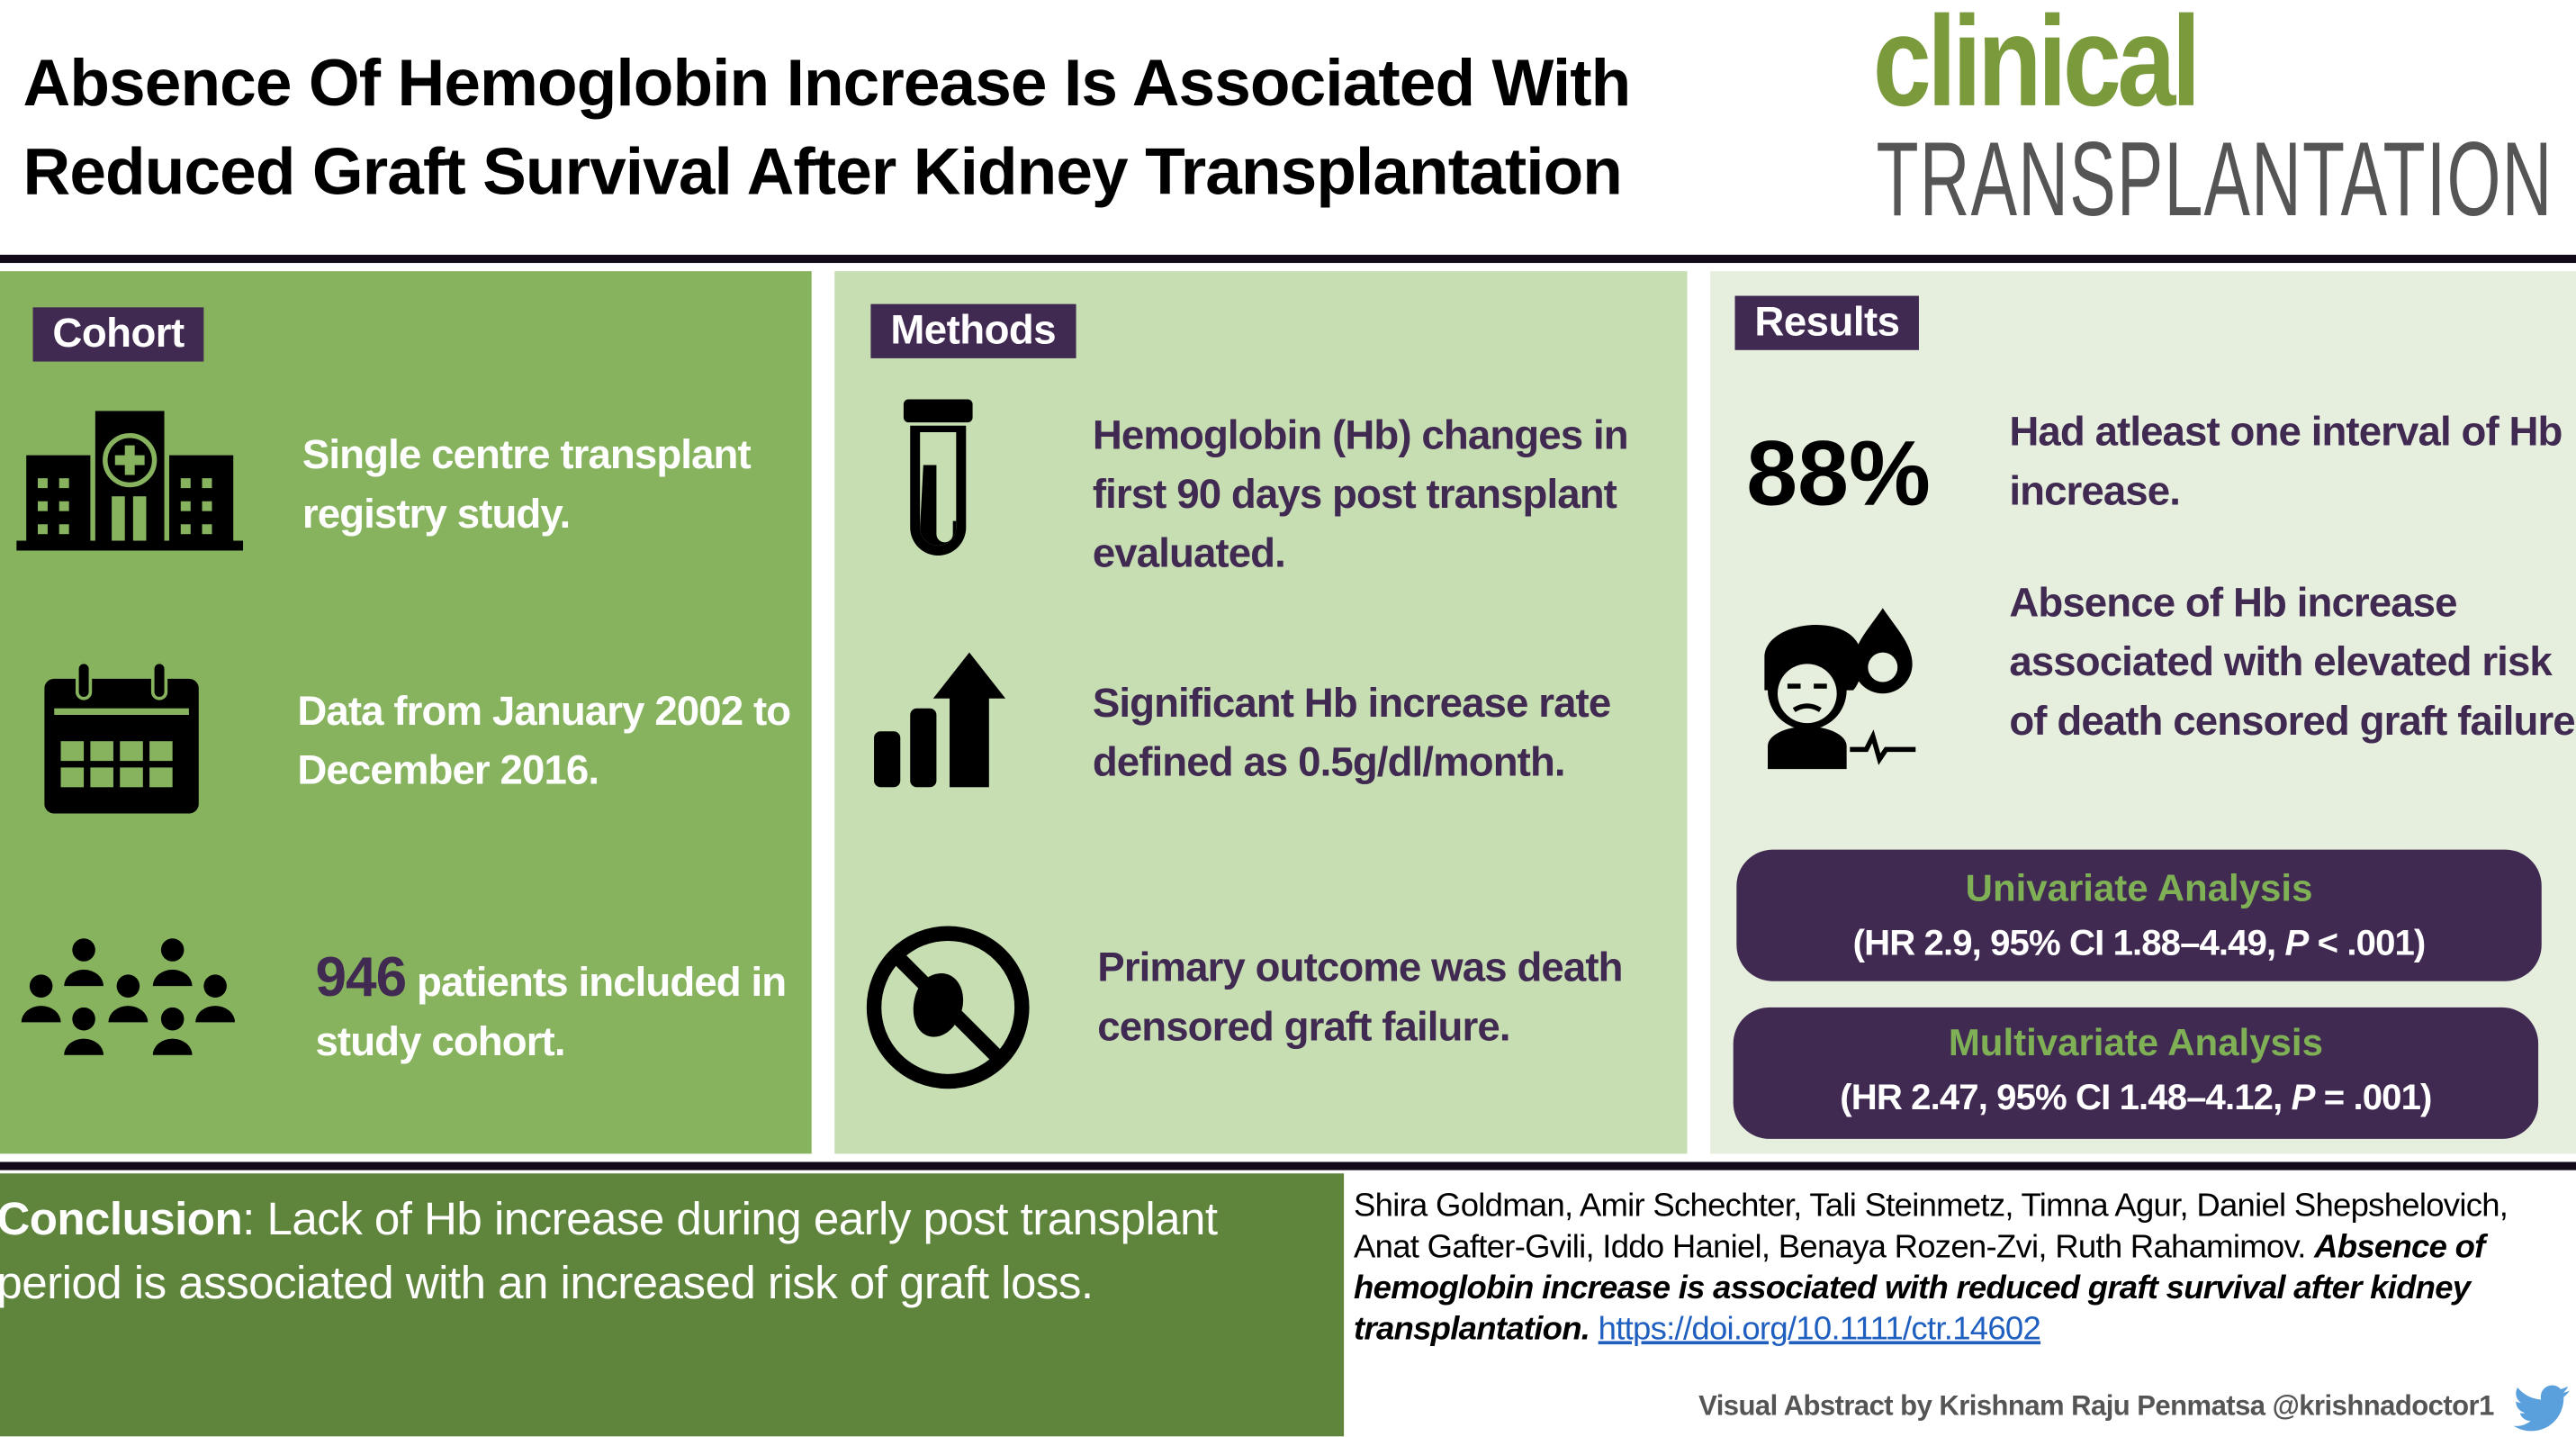 The image size is (2576, 1437). I want to click on multivariate-title: Multivariate Analysis, so click(2135, 1041).